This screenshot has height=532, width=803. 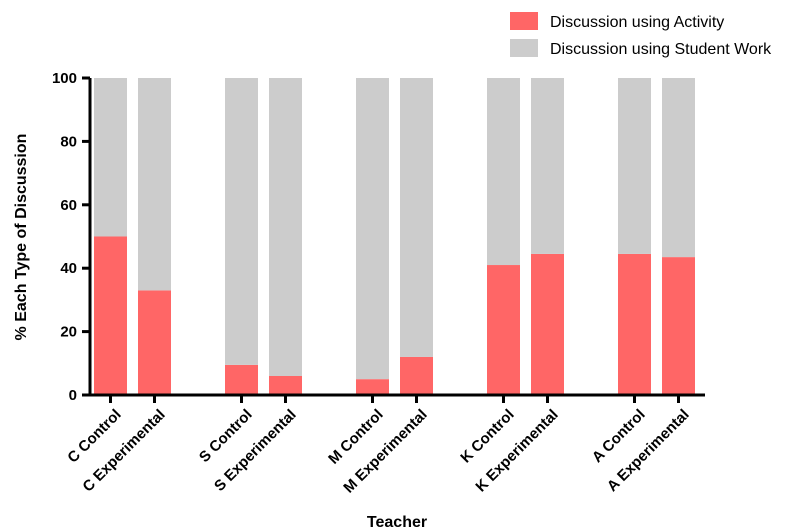 What do you see at coordinates (372, 229) in the screenshot?
I see `bar-m-control-student-work` at bounding box center [372, 229].